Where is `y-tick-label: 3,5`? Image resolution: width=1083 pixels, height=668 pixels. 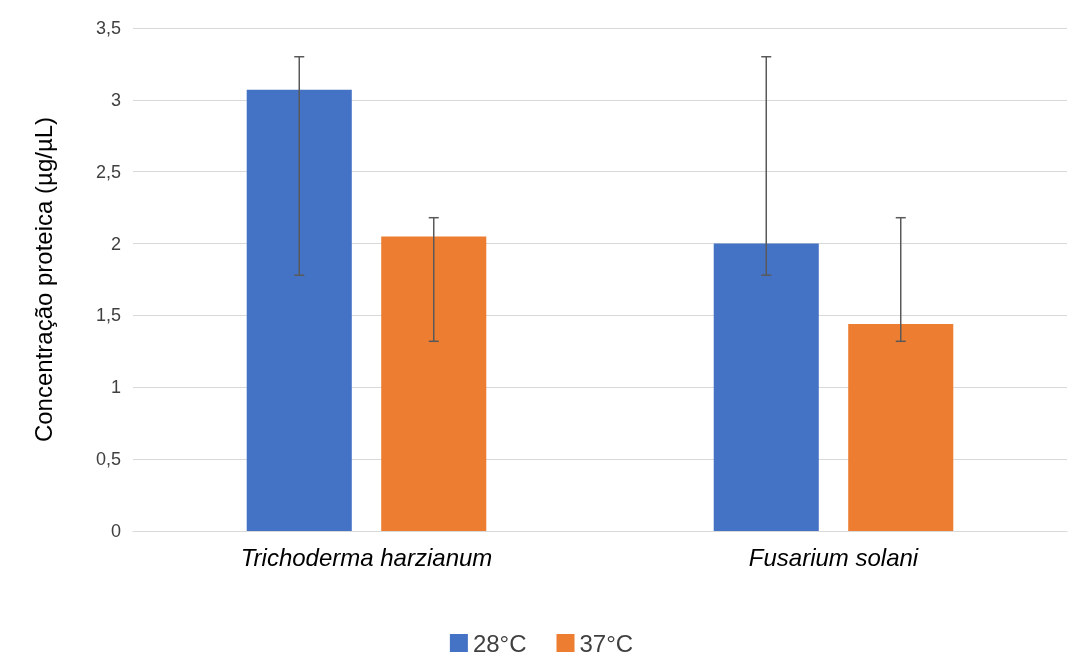
y-tick-label: 3,5 is located at coordinates (108, 28).